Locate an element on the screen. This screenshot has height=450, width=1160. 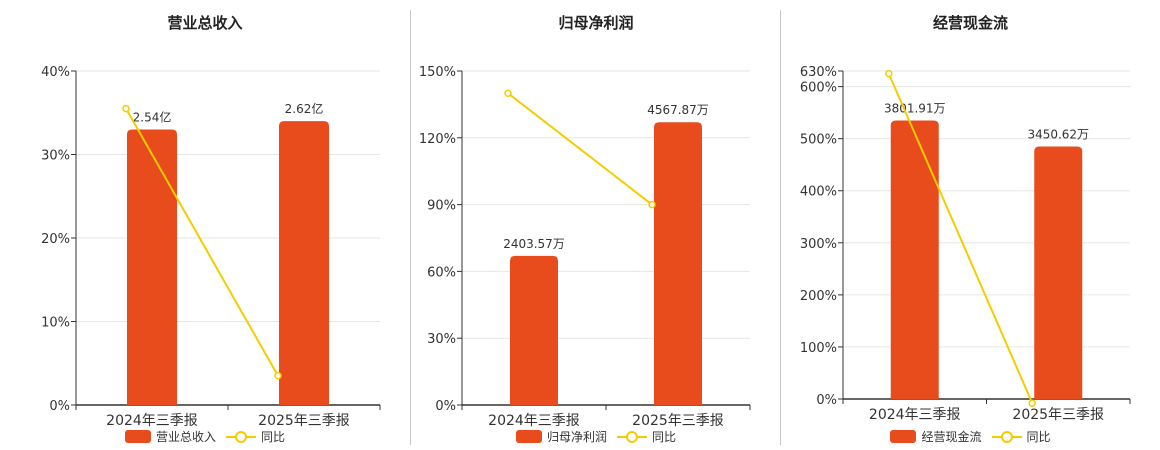
y-tick-label: 60% is located at coordinates (441, 272).